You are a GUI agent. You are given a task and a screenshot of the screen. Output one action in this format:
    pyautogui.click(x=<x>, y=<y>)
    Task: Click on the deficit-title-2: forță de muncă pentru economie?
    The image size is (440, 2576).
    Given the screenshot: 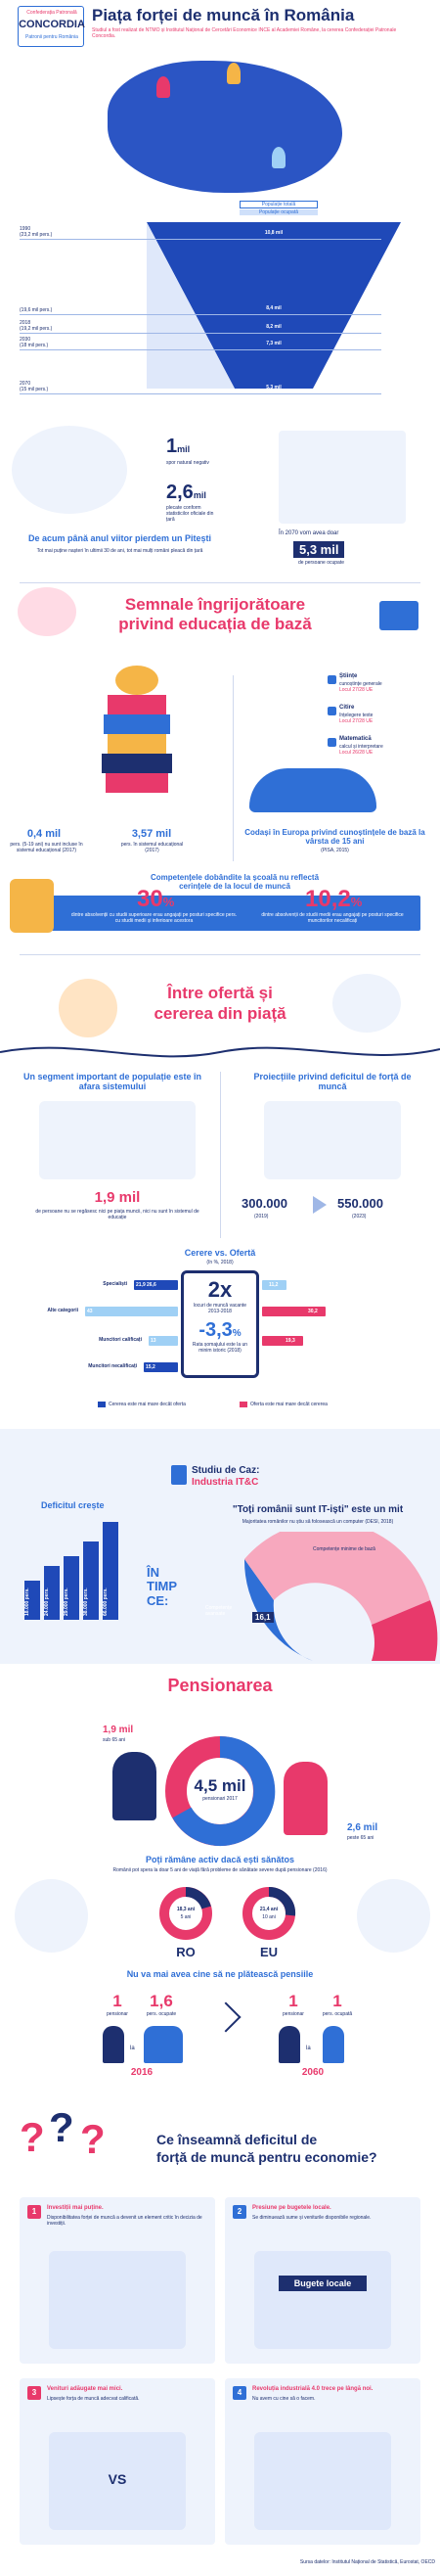 What is the action you would take?
    pyautogui.click(x=266, y=2157)
    